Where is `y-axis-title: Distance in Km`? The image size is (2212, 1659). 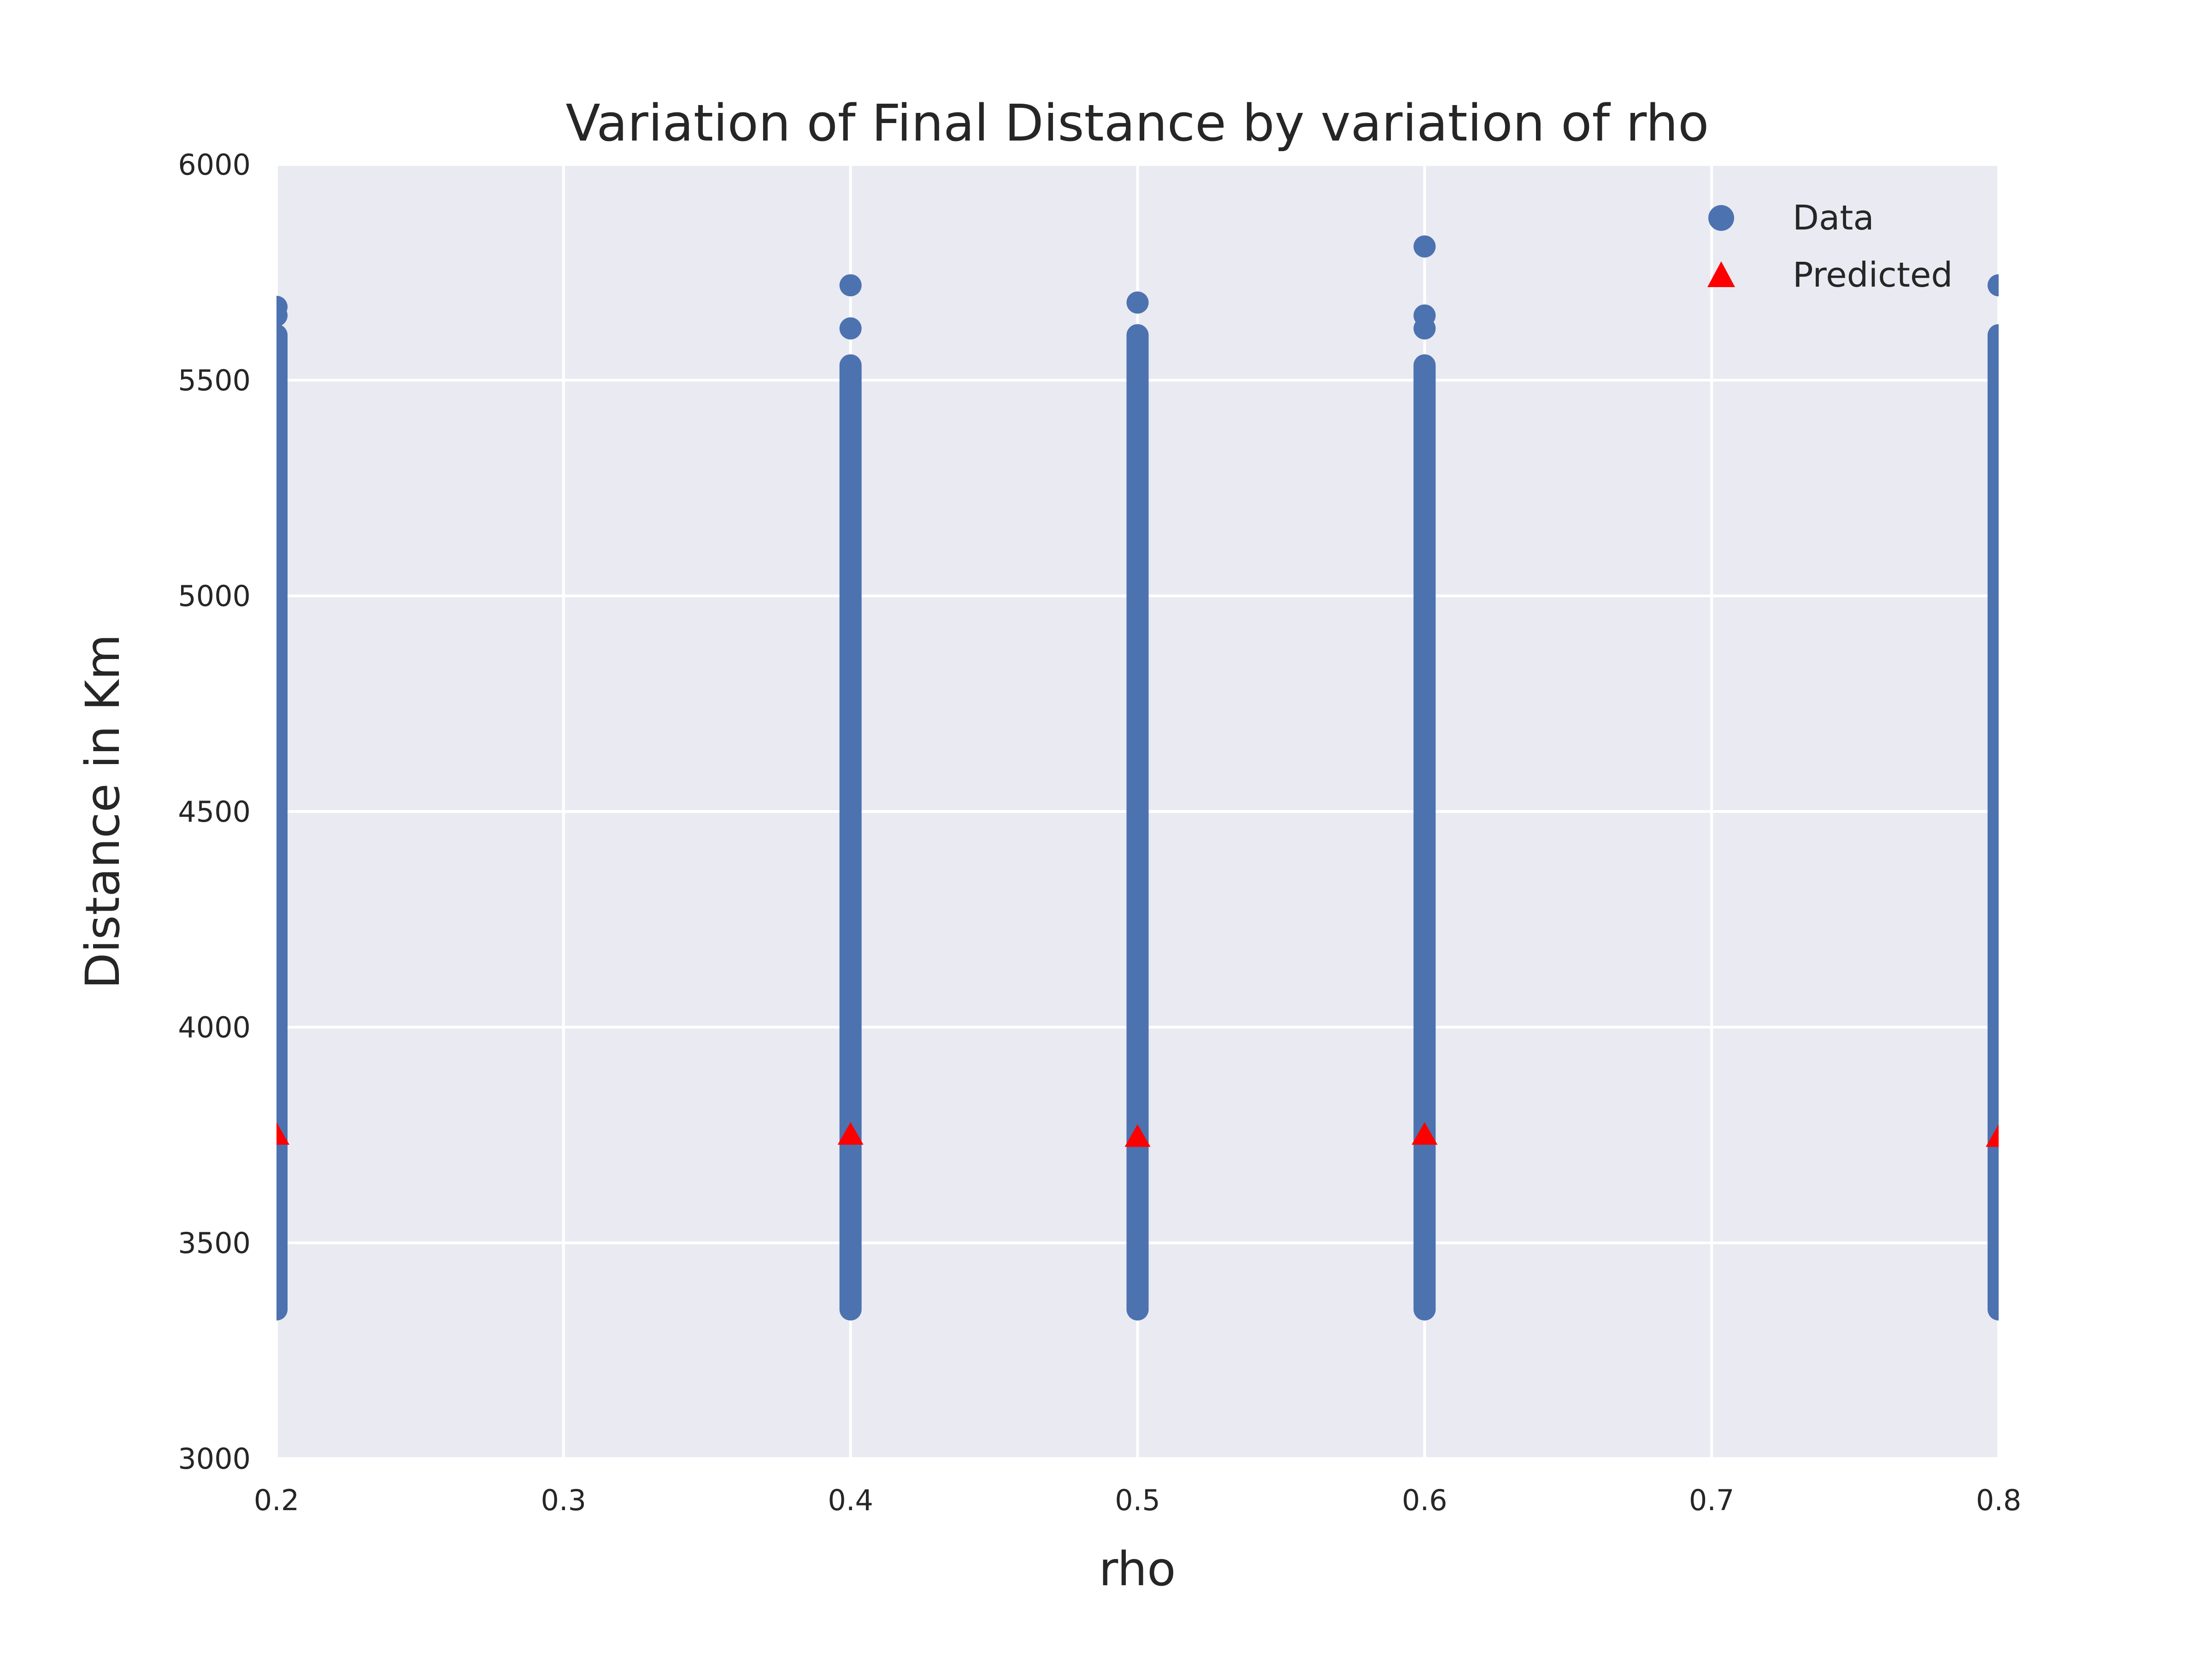 y-axis-title: Distance in Km is located at coordinates (103, 811).